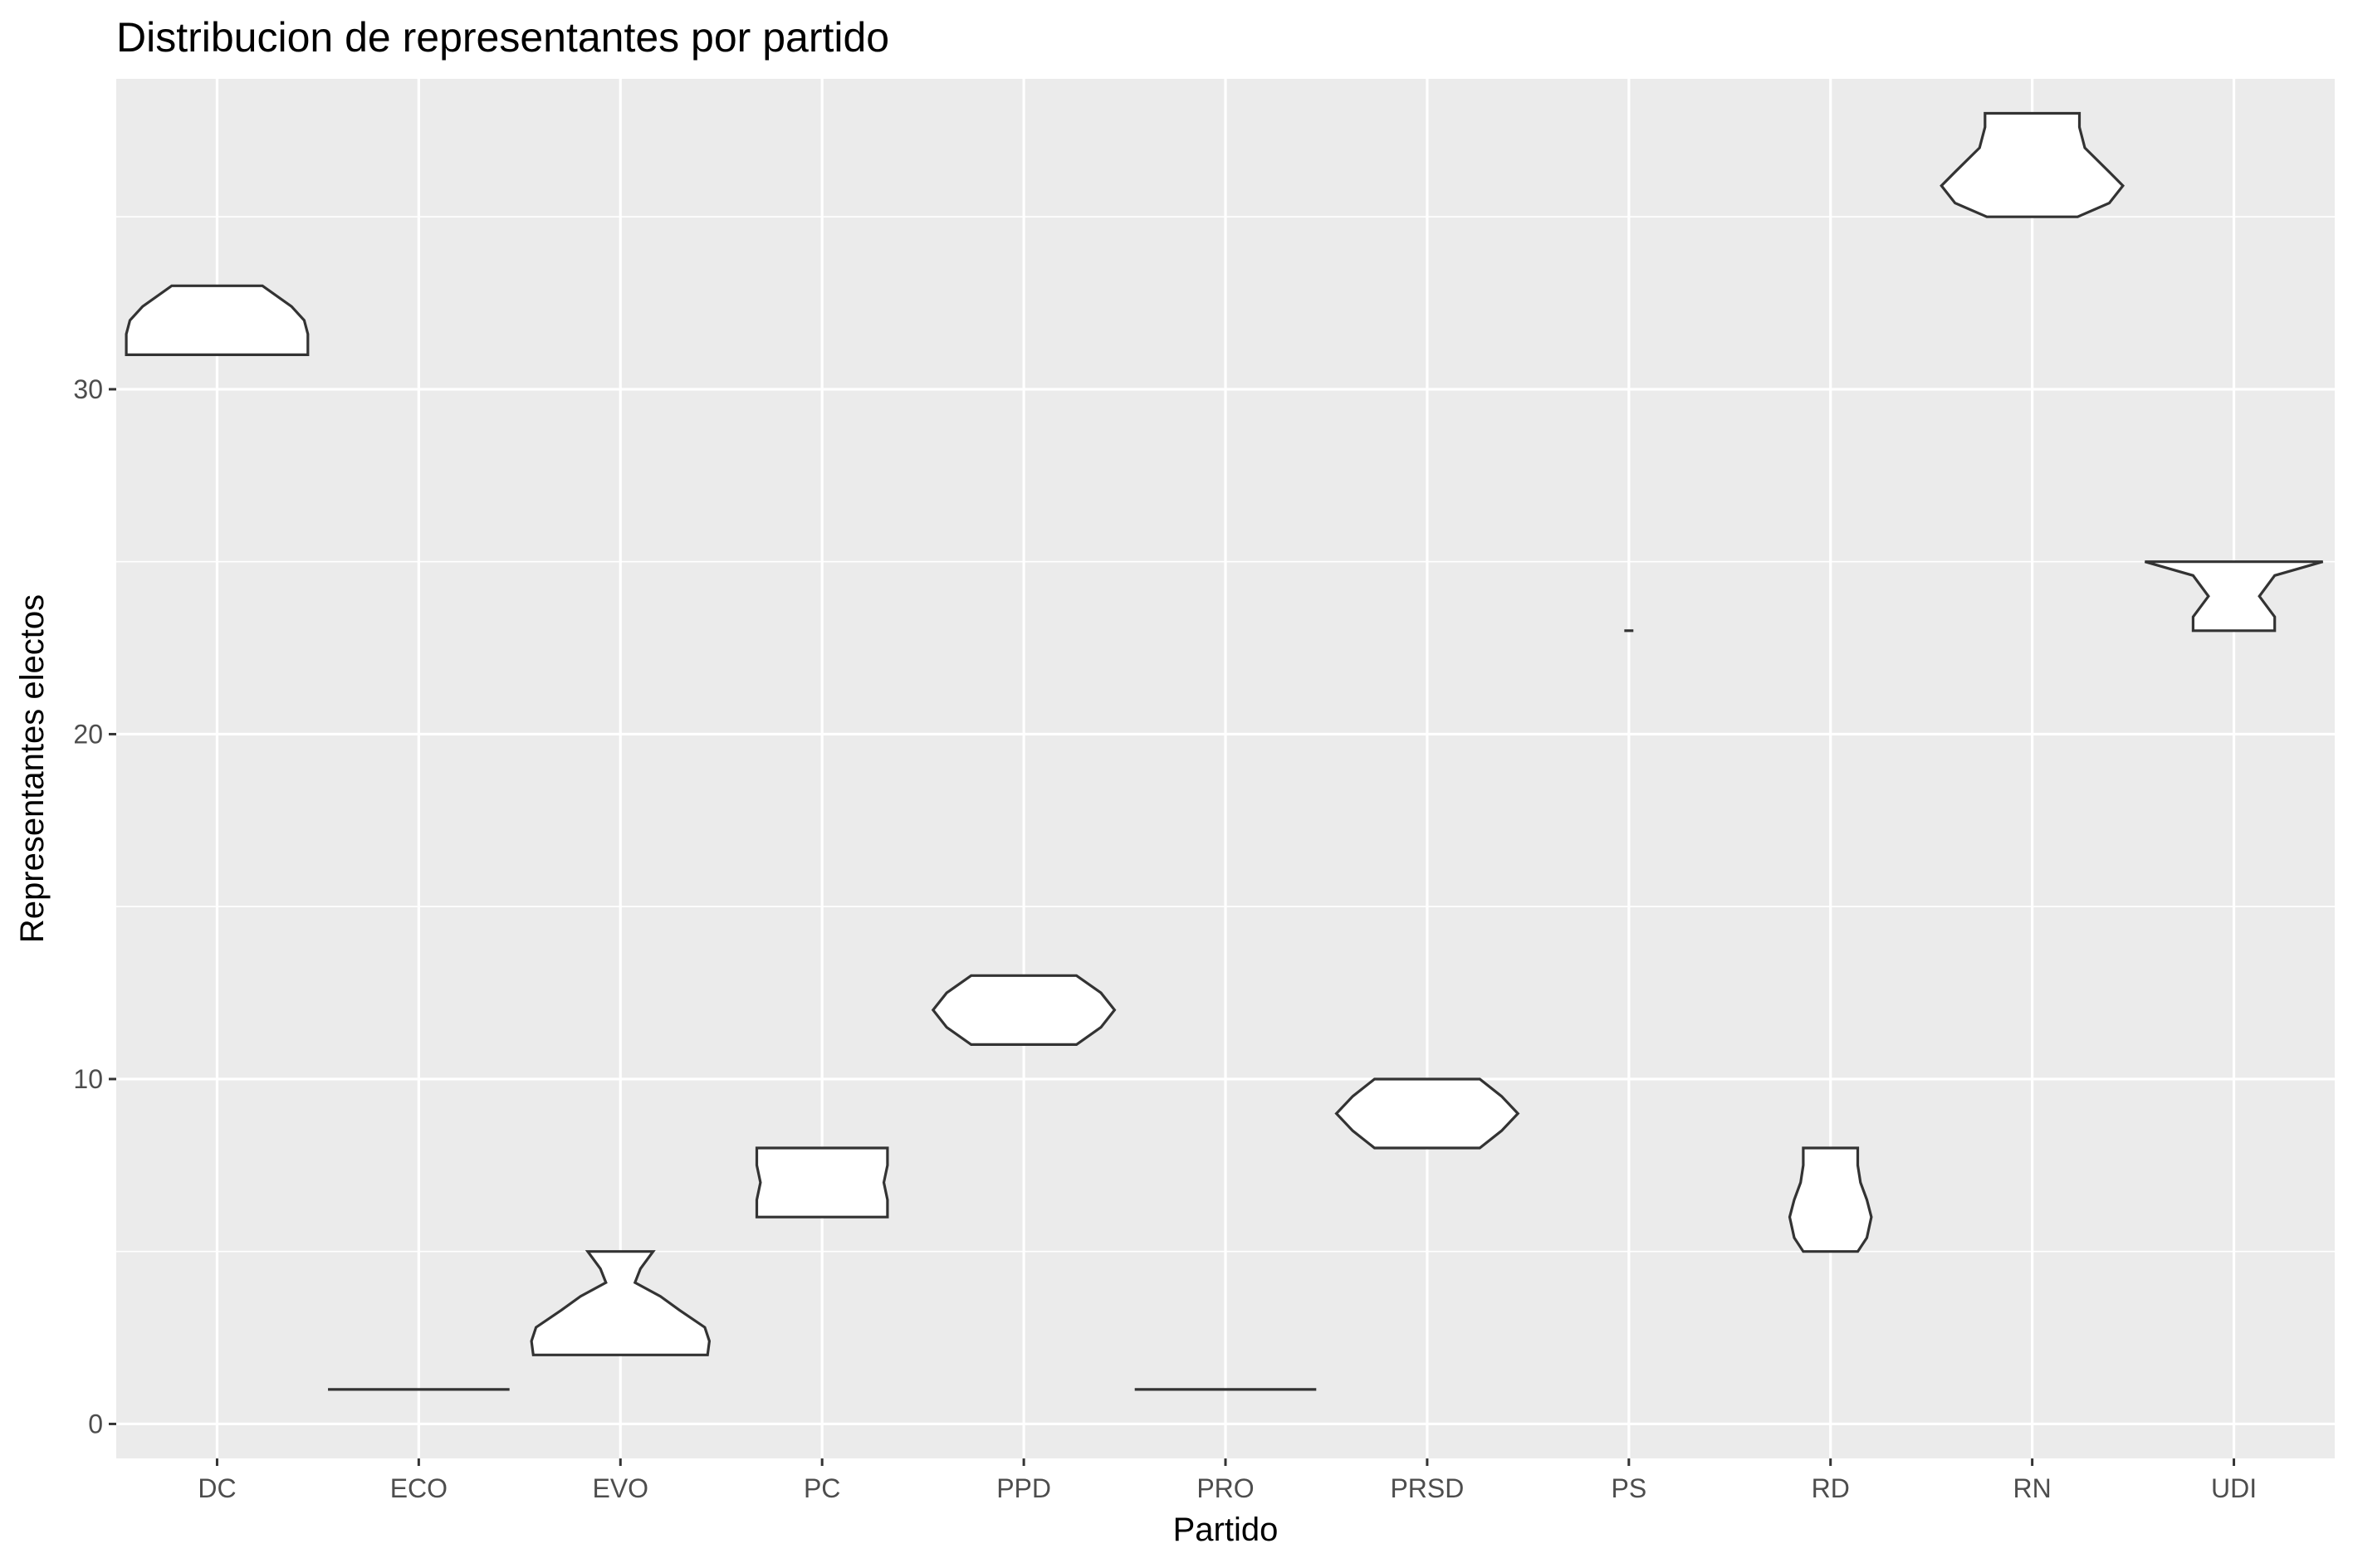  Describe the element at coordinates (88, 734) in the screenshot. I see `y-tick-label: 20` at that location.